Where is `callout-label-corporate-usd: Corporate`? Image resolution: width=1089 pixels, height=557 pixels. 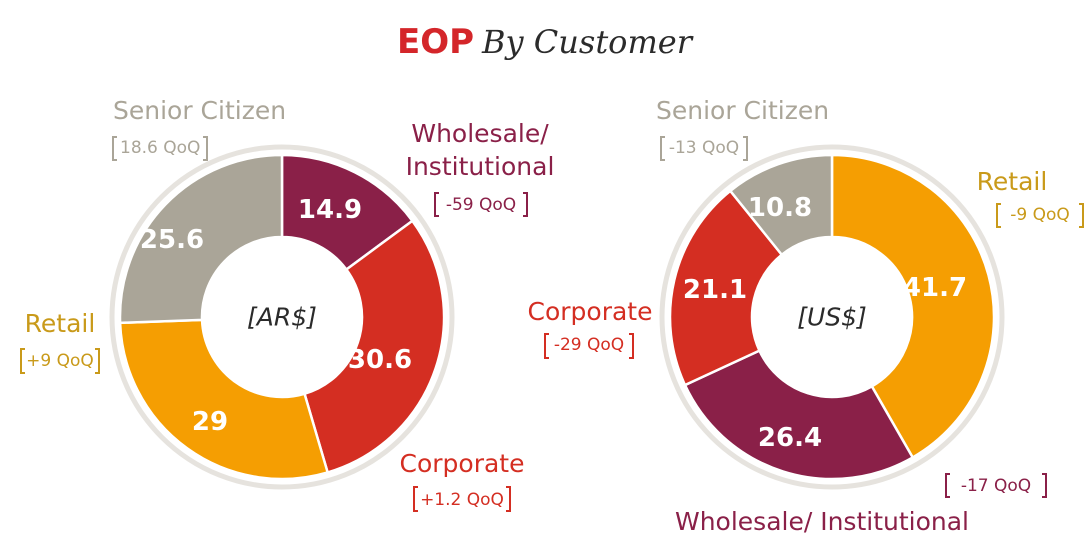
callout-label-corporate-usd: Corporate is located at coordinates (590, 311).